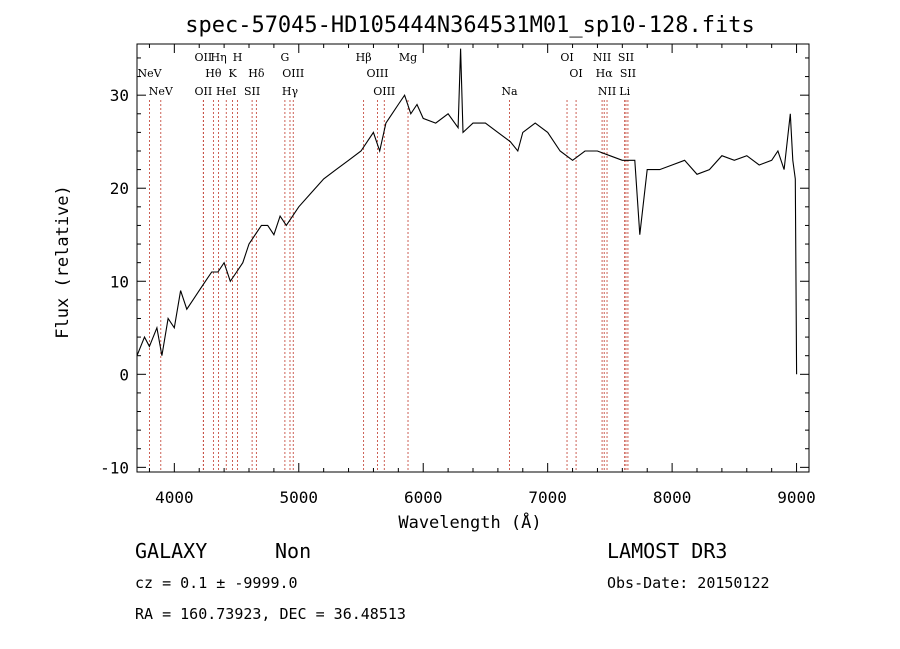  I want to click on x-tick-label: 9000, so click(796, 497).